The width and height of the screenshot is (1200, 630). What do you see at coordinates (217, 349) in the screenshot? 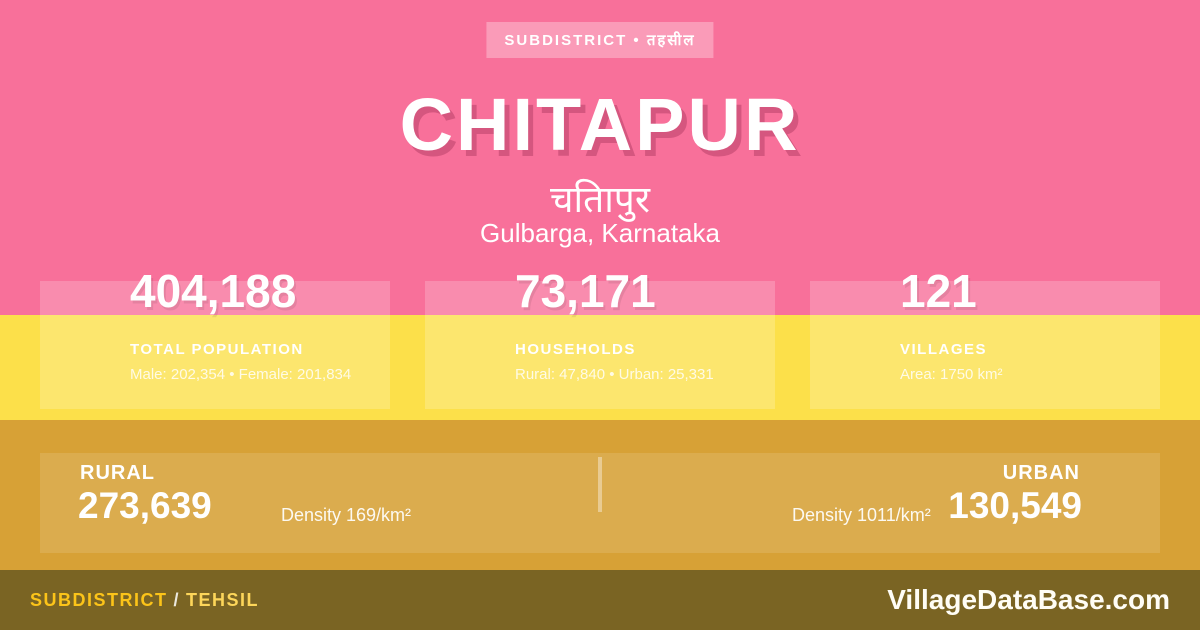
I see `total-population-label: TOTAL POPULATION` at bounding box center [217, 349].